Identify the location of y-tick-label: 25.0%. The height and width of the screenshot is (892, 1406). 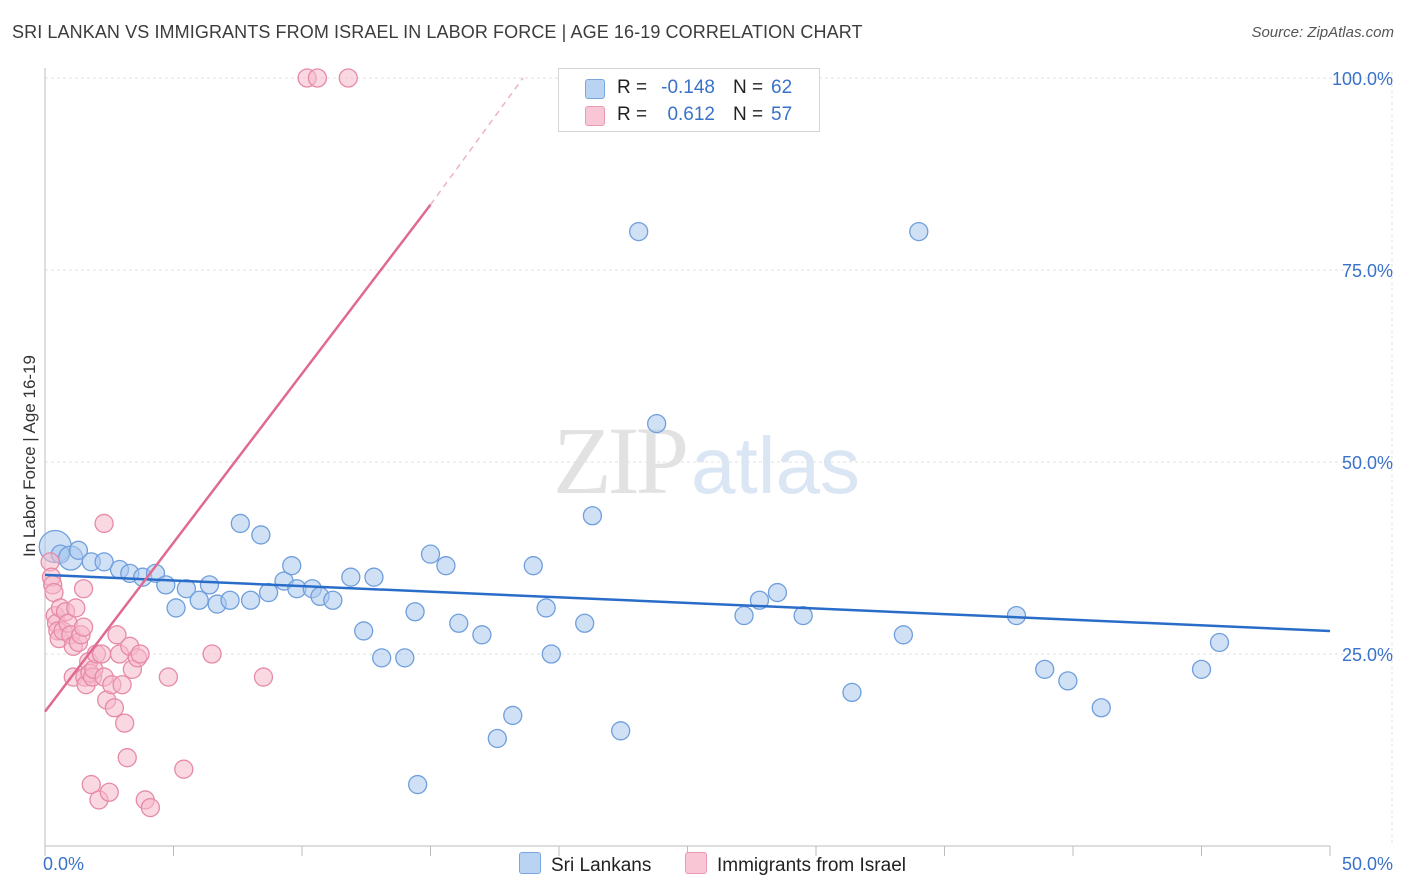
(1367, 655).